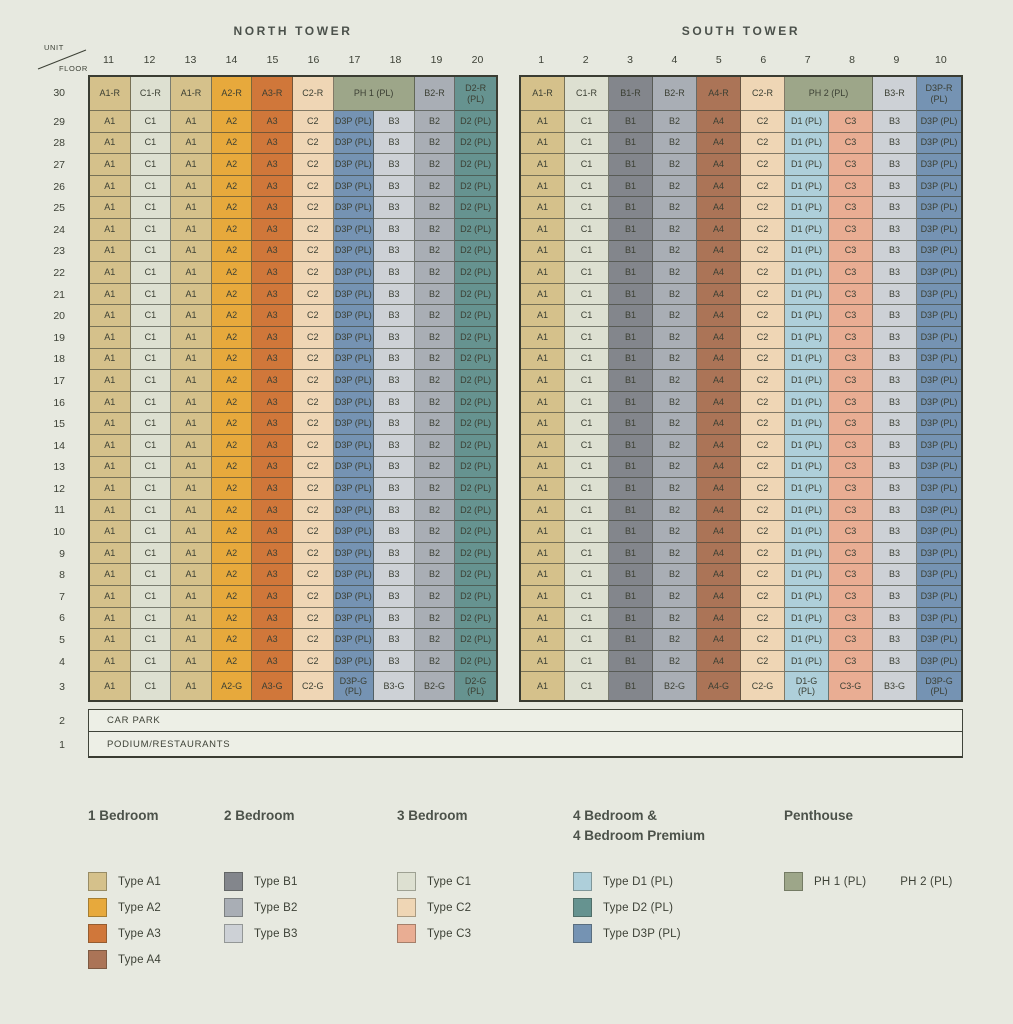 The width and height of the screenshot is (1013, 1024). I want to click on legend-item-label: Type C2, so click(449, 907).